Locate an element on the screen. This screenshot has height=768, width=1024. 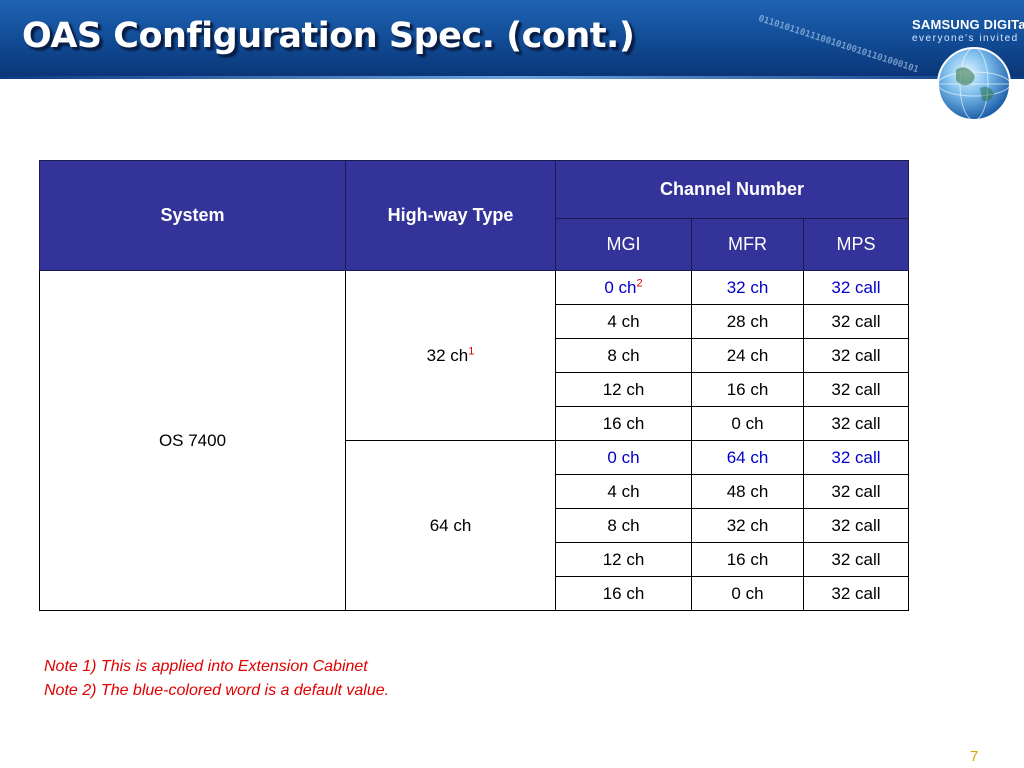
page-title: OAS Configuration Spec. (cont.) is located at coordinates (328, 36).